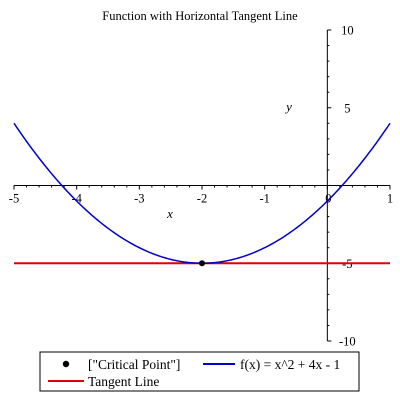 This screenshot has width=400, height=400. I want to click on y-axis-label: y, so click(288, 106).